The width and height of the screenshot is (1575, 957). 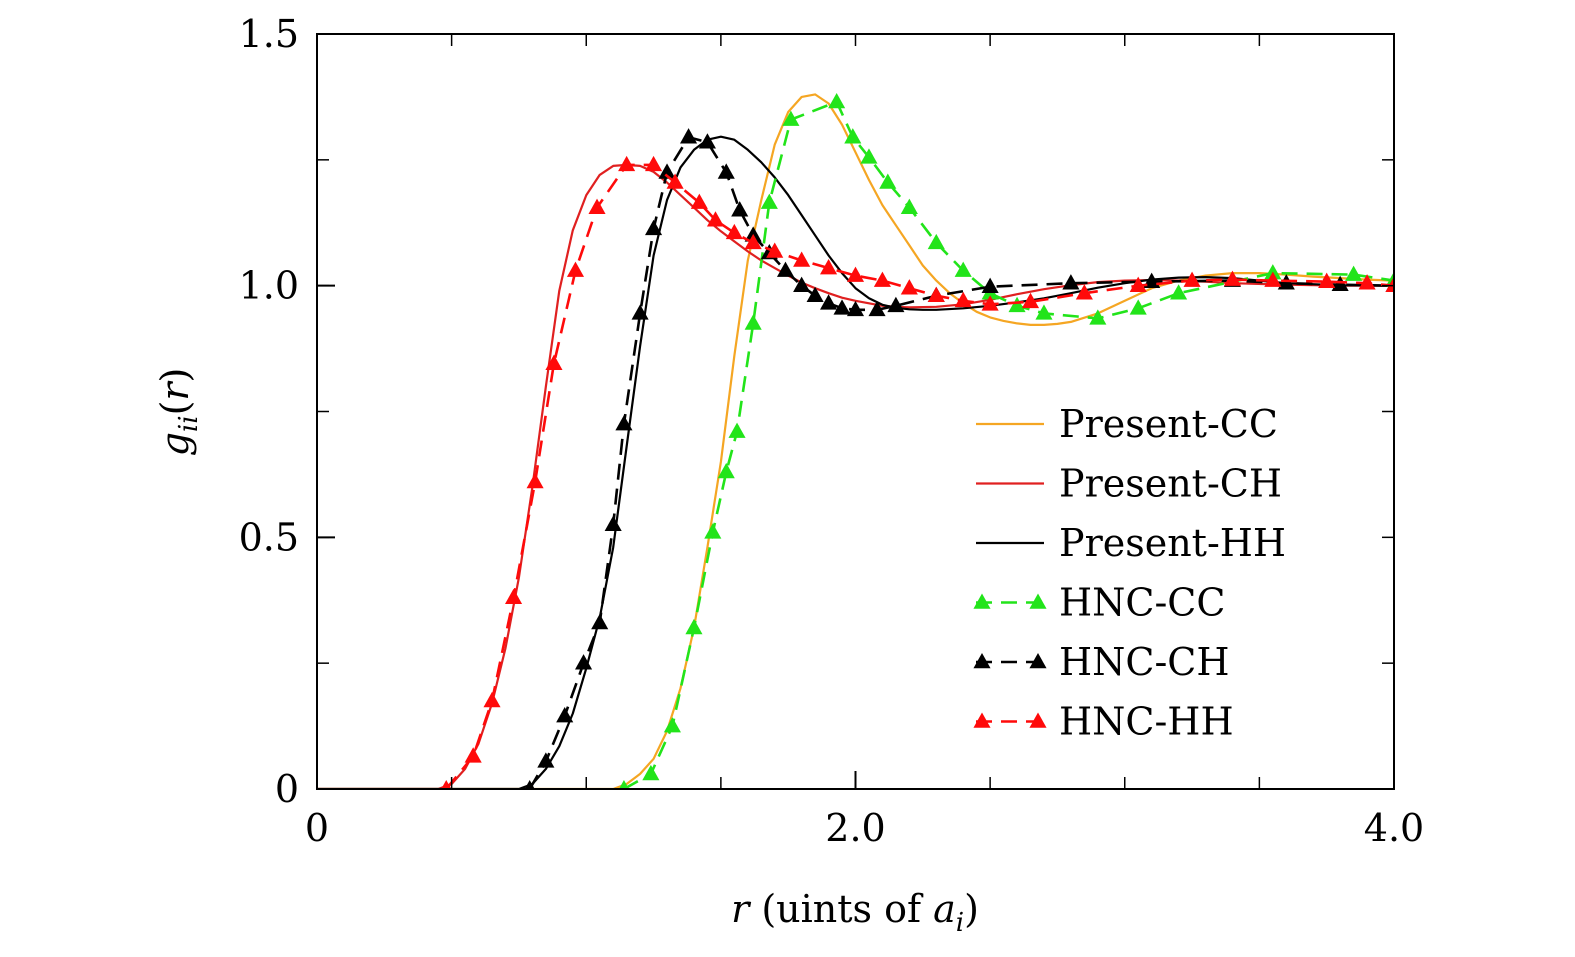 What do you see at coordinates (1168, 424) in the screenshot?
I see `legend-label: Present-CC` at bounding box center [1168, 424].